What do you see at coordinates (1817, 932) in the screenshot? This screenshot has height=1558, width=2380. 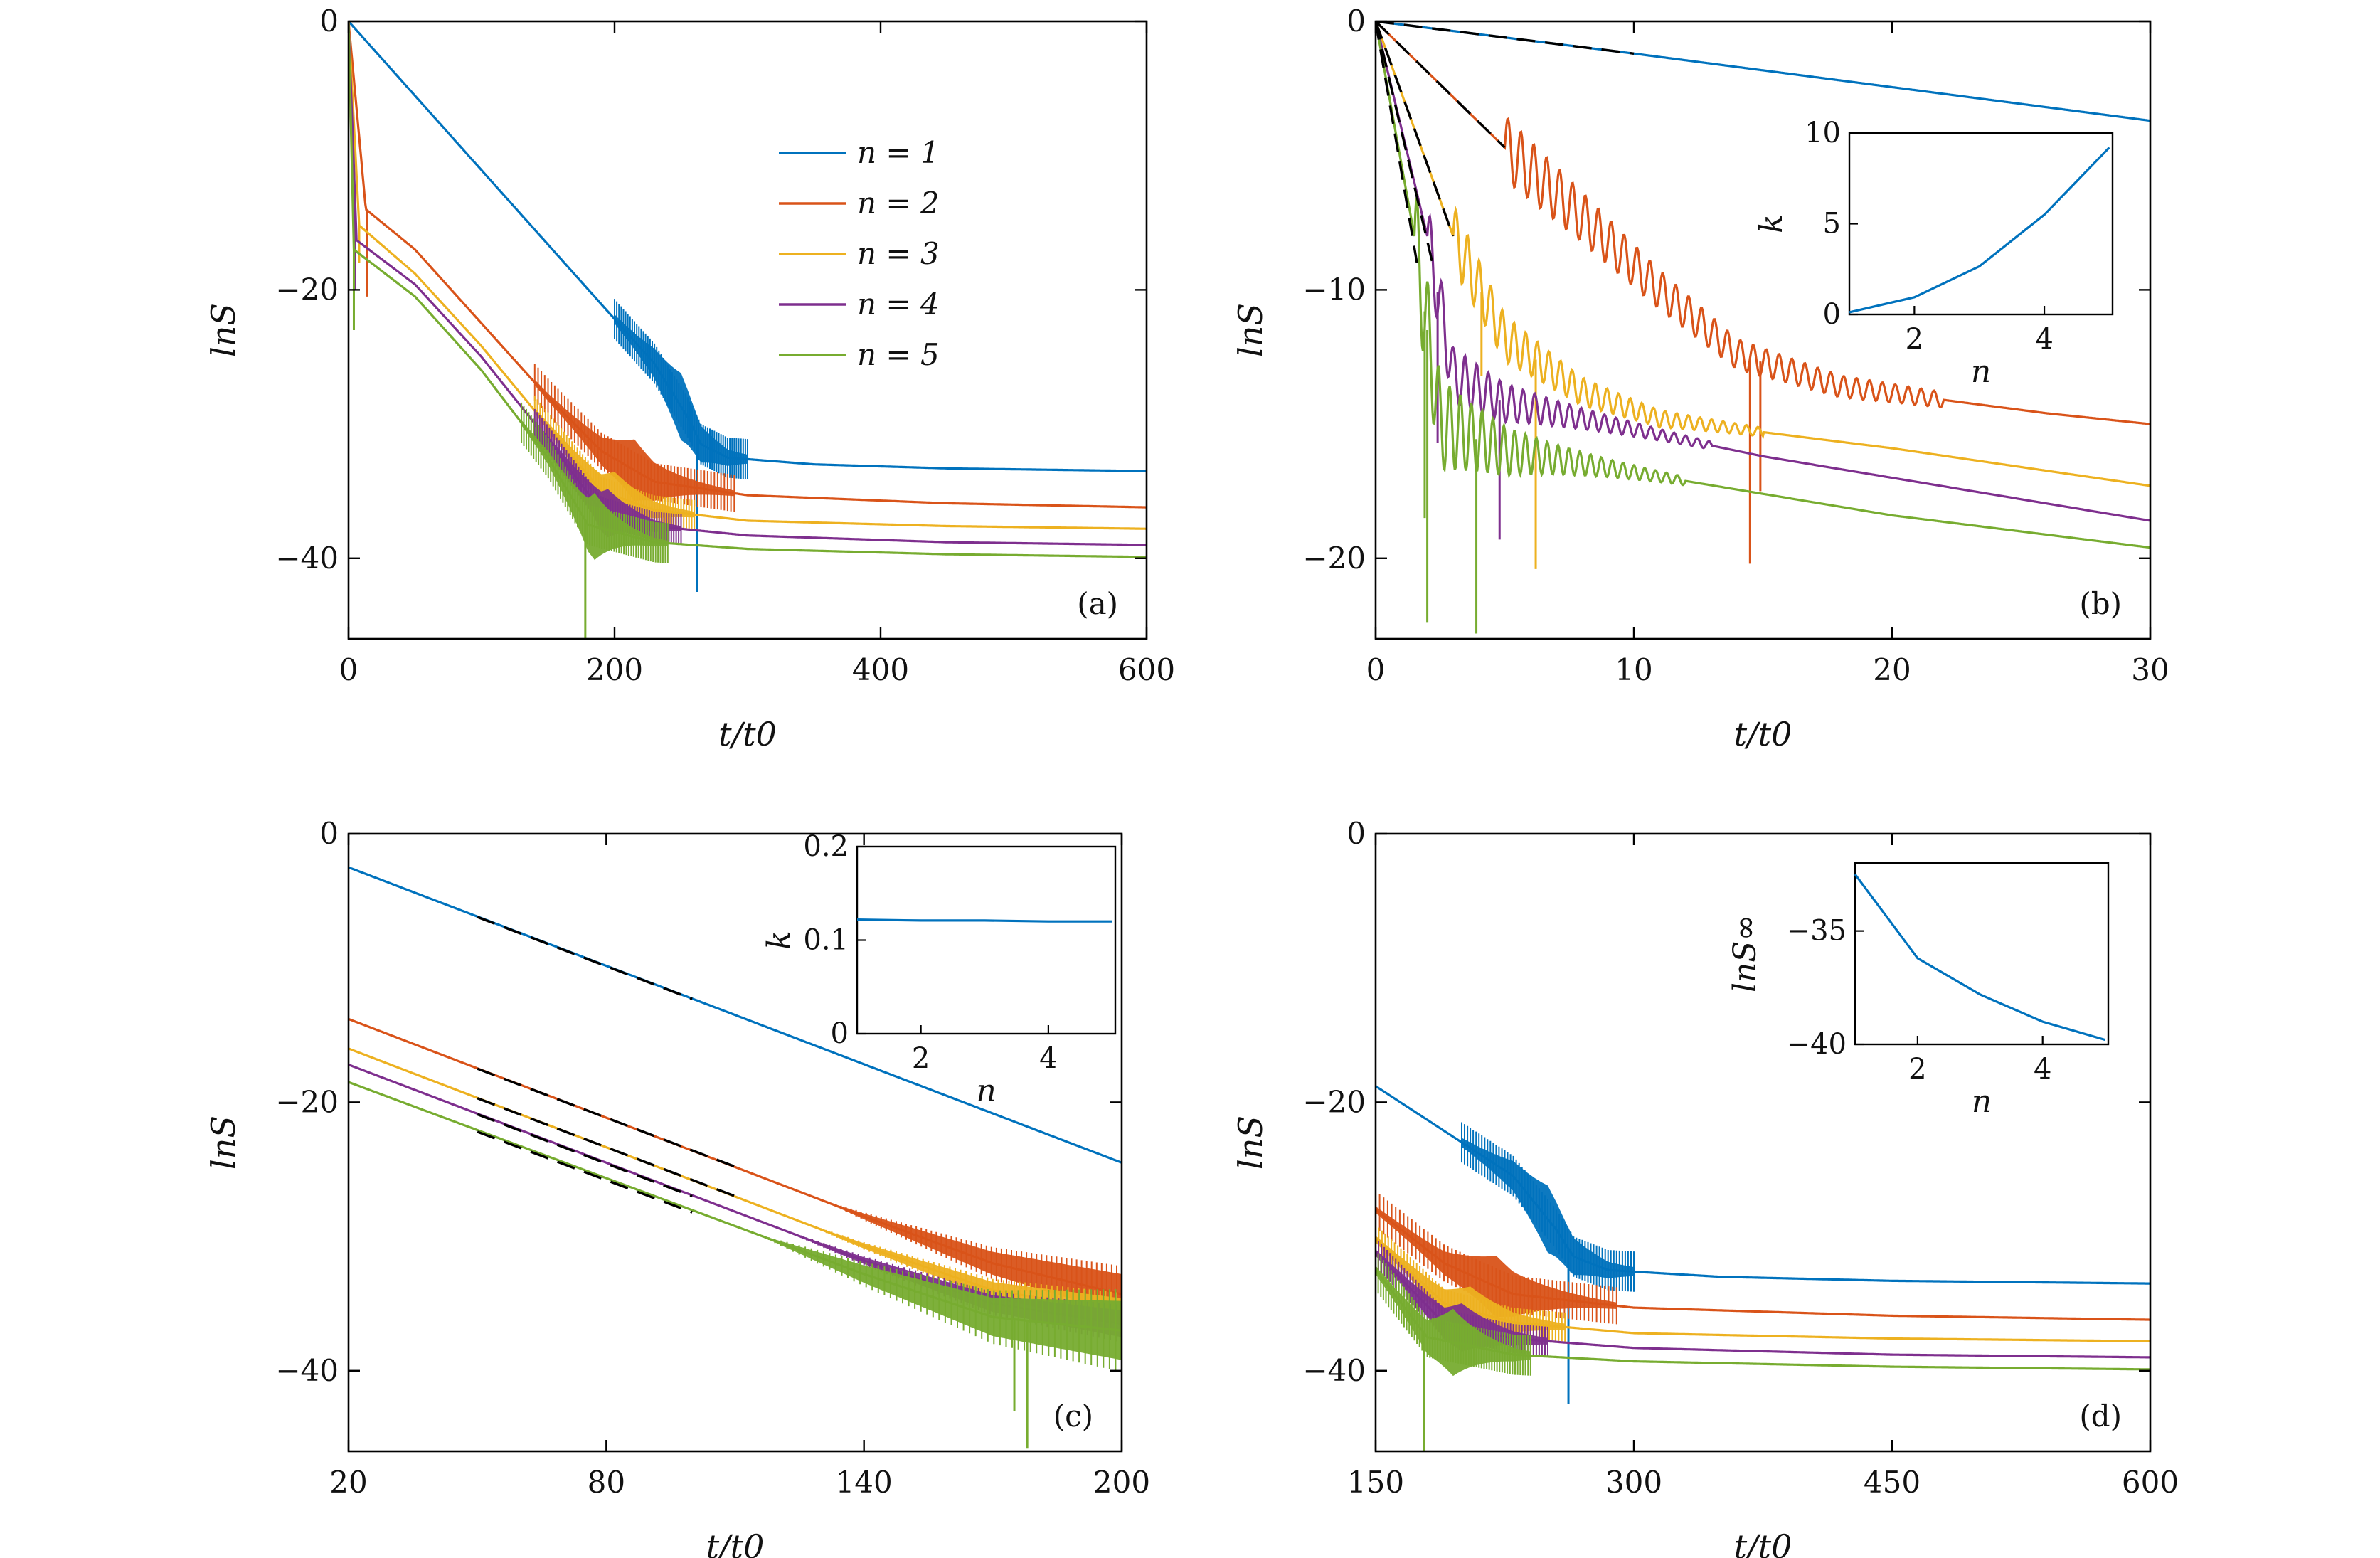 I see `inset-y-tick-label: −35` at bounding box center [1817, 932].